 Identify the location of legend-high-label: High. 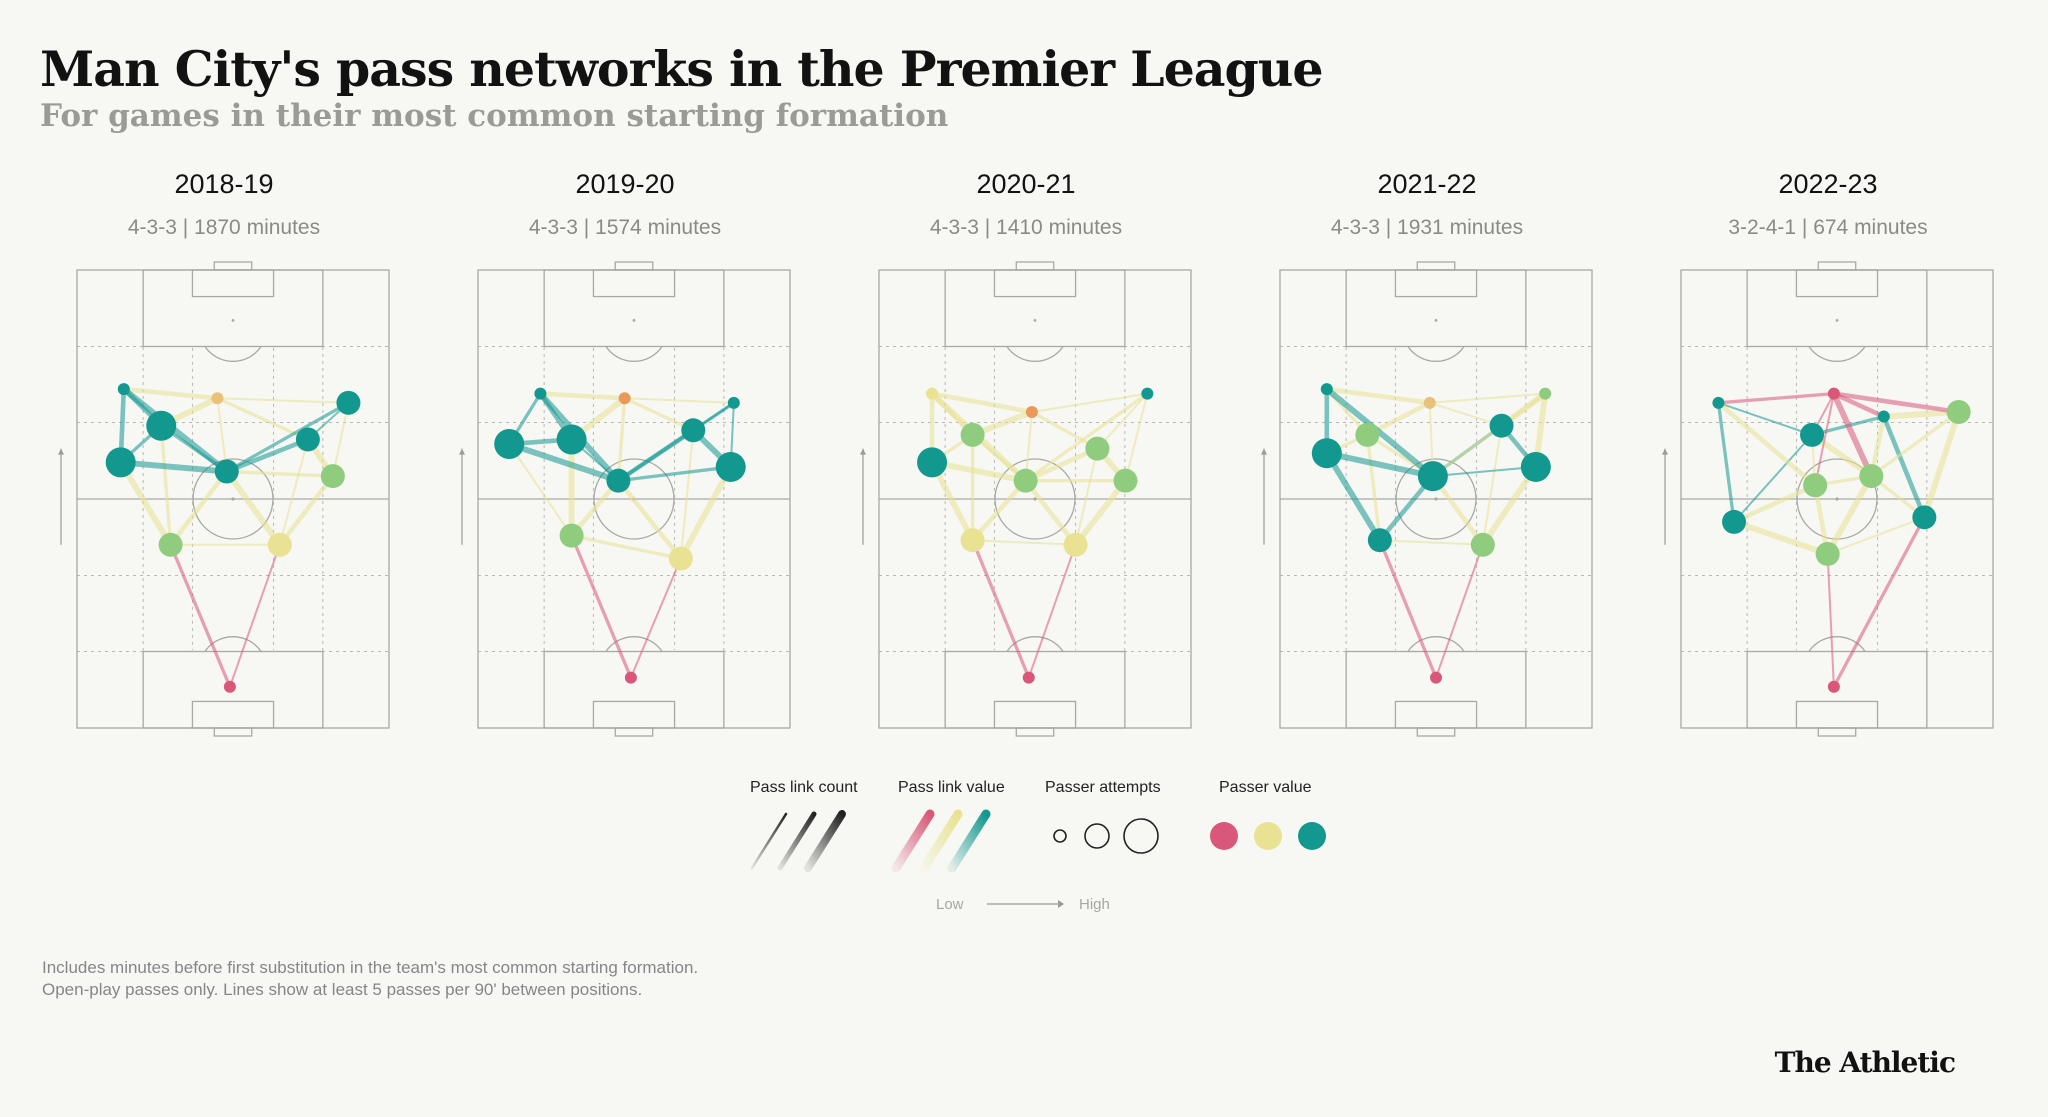
(1094, 904).